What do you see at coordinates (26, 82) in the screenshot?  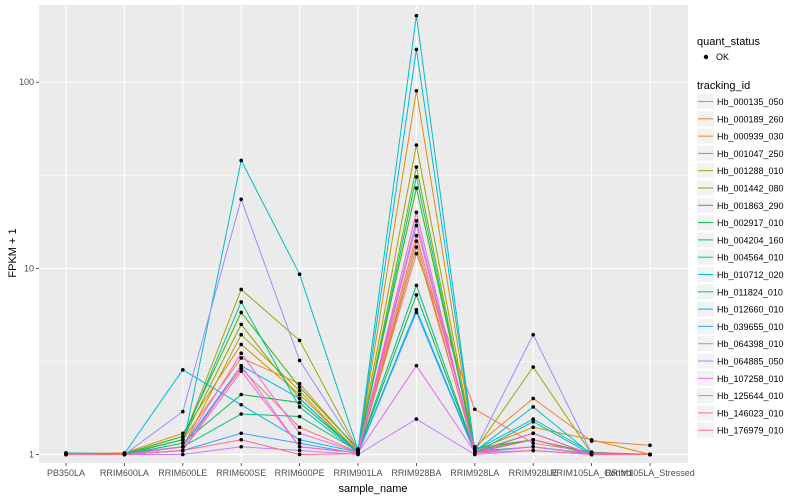 I see `y-tick-label: 100` at bounding box center [26, 82].